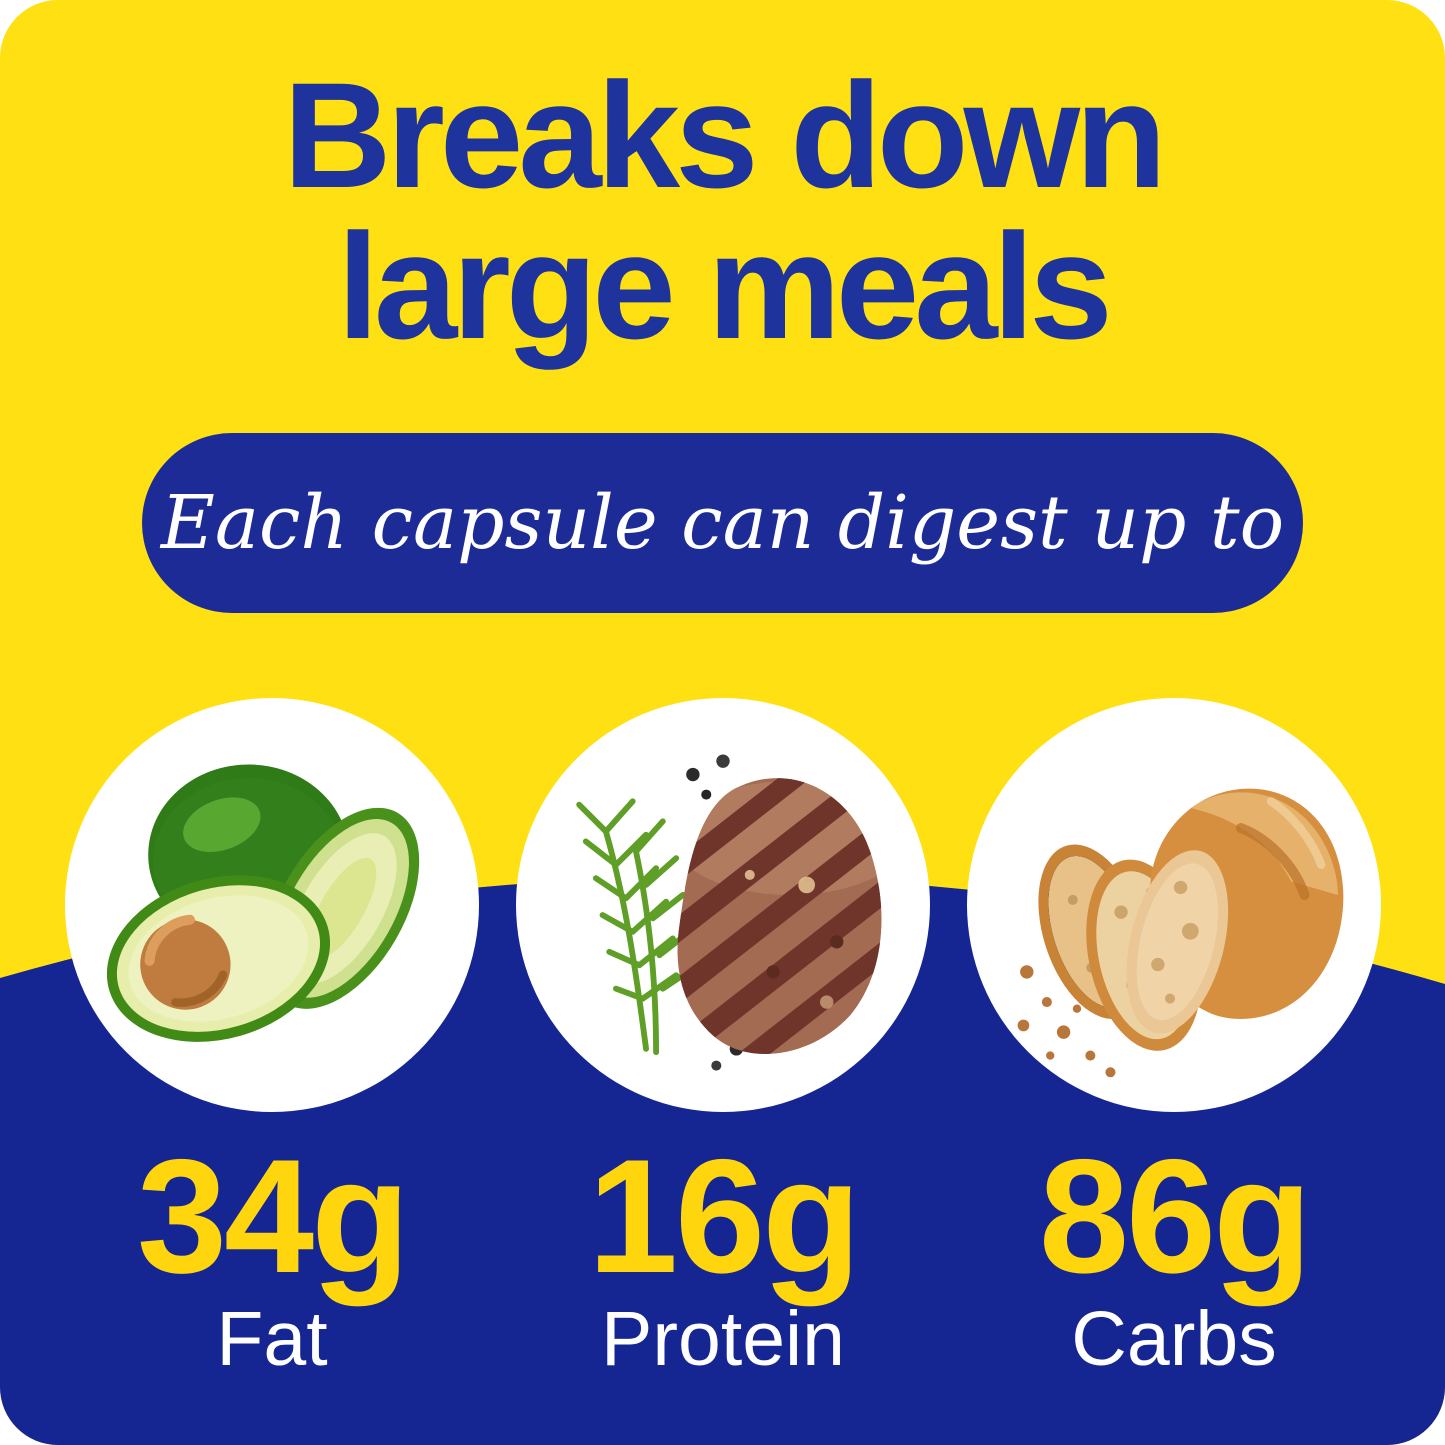 Image resolution: width=1445 pixels, height=1445 pixels. I want to click on bread-photo, so click(1180, 933).